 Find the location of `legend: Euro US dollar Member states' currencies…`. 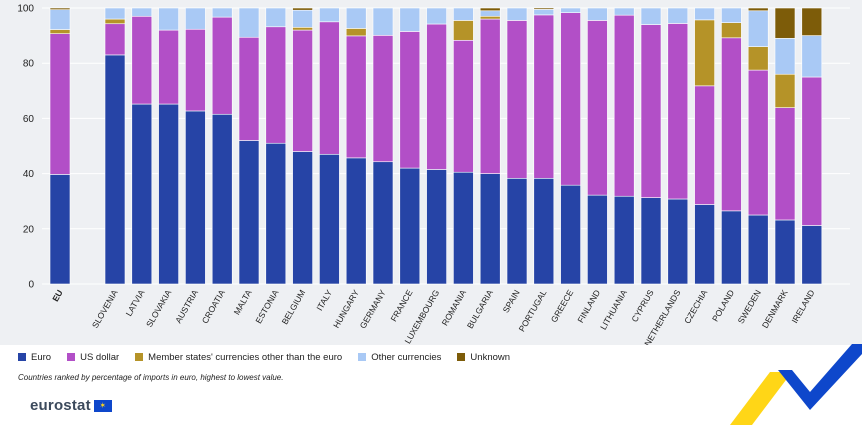

legend: Euro US dollar Member states' currencies… is located at coordinates (272, 357).